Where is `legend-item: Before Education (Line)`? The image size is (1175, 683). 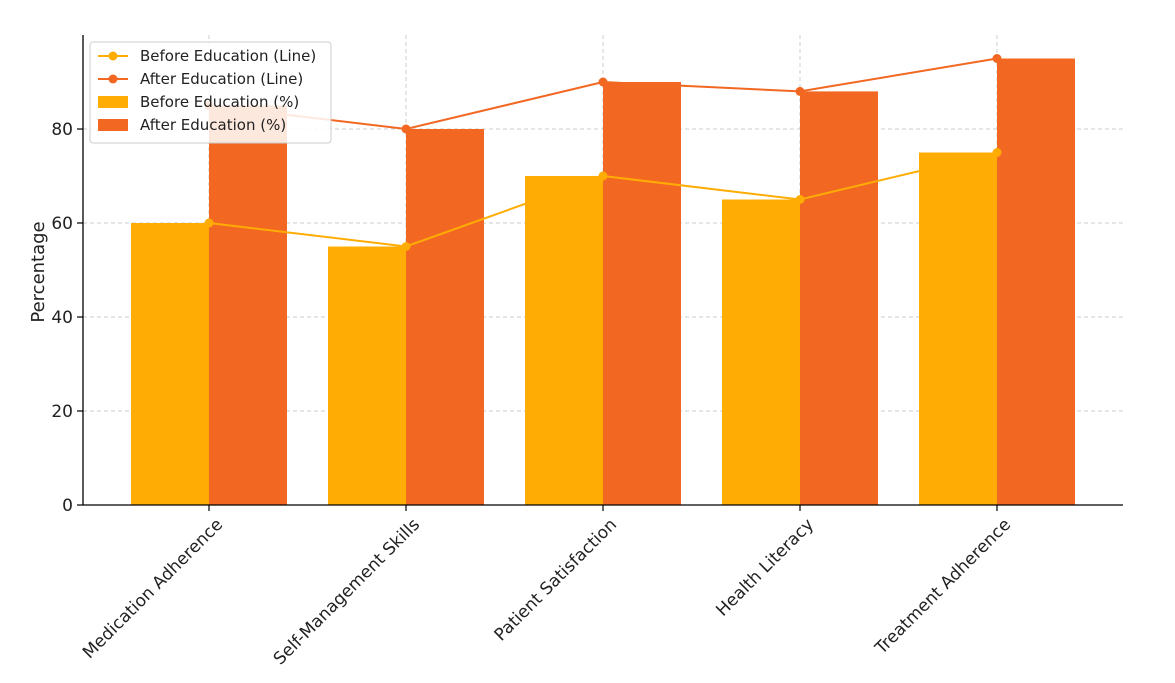
legend-item: Before Education (Line) is located at coordinates (207, 56).